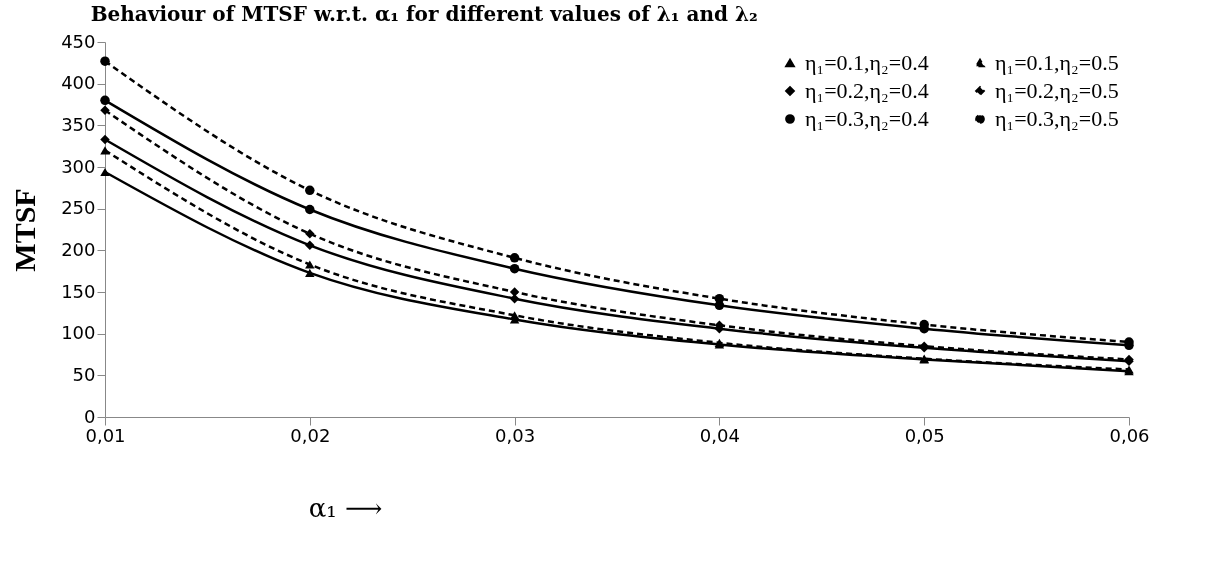 Image resolution: width=1206 pixels, height=572 pixels. What do you see at coordinates (90, 416) in the screenshot?
I see `y-tick-label: 0` at bounding box center [90, 416].